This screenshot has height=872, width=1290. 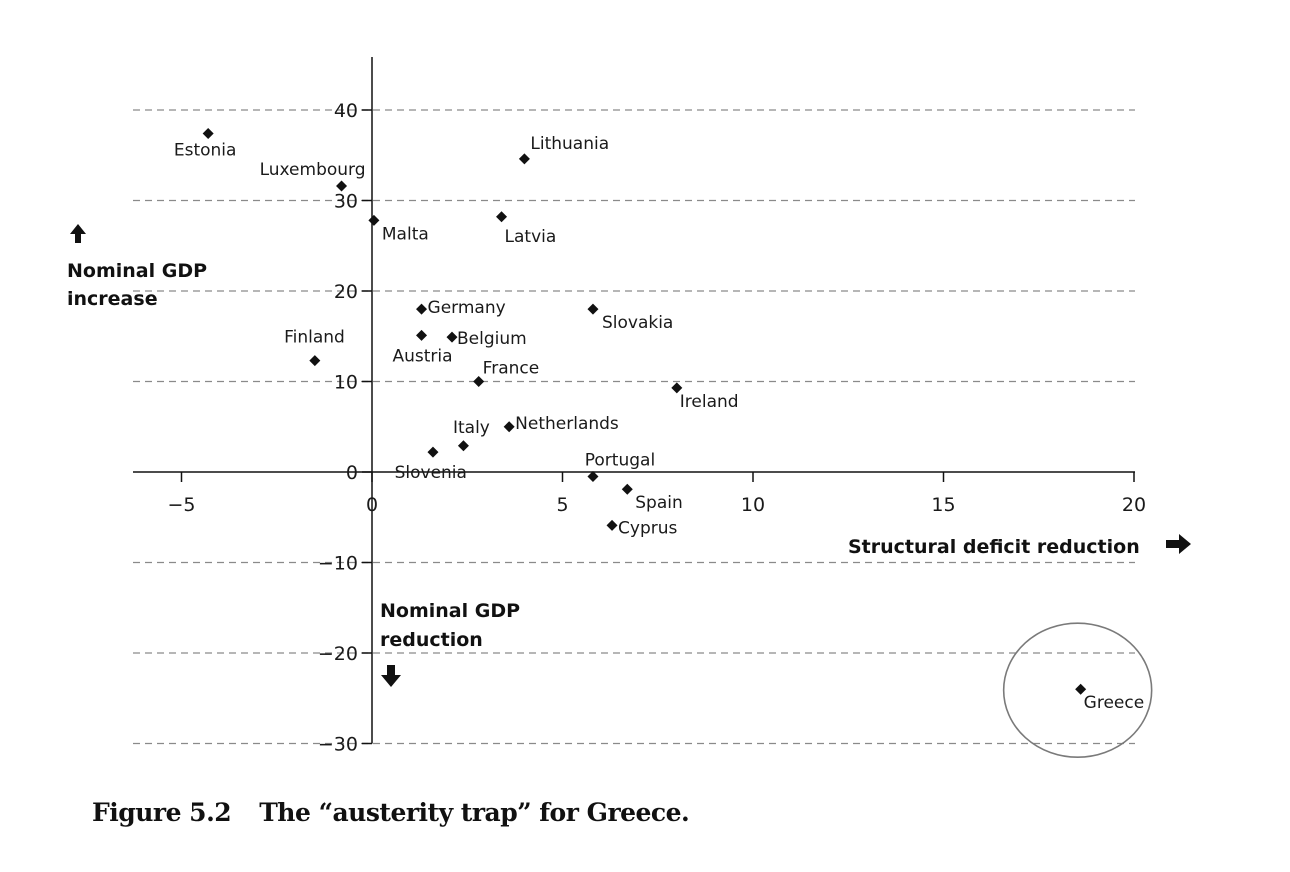 What do you see at coordinates (391, 676) in the screenshot?
I see `arrow-down-icon` at bounding box center [391, 676].